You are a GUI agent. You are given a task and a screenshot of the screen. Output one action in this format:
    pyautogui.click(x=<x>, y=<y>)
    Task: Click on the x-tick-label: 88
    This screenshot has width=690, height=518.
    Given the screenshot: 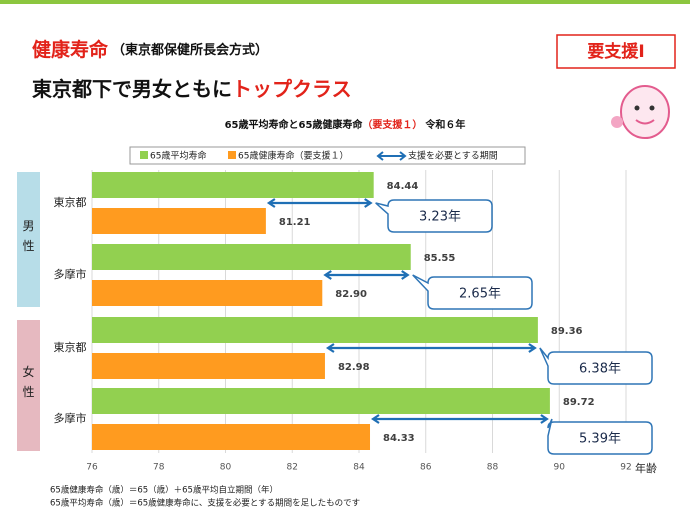 What is the action you would take?
    pyautogui.click(x=493, y=468)
    